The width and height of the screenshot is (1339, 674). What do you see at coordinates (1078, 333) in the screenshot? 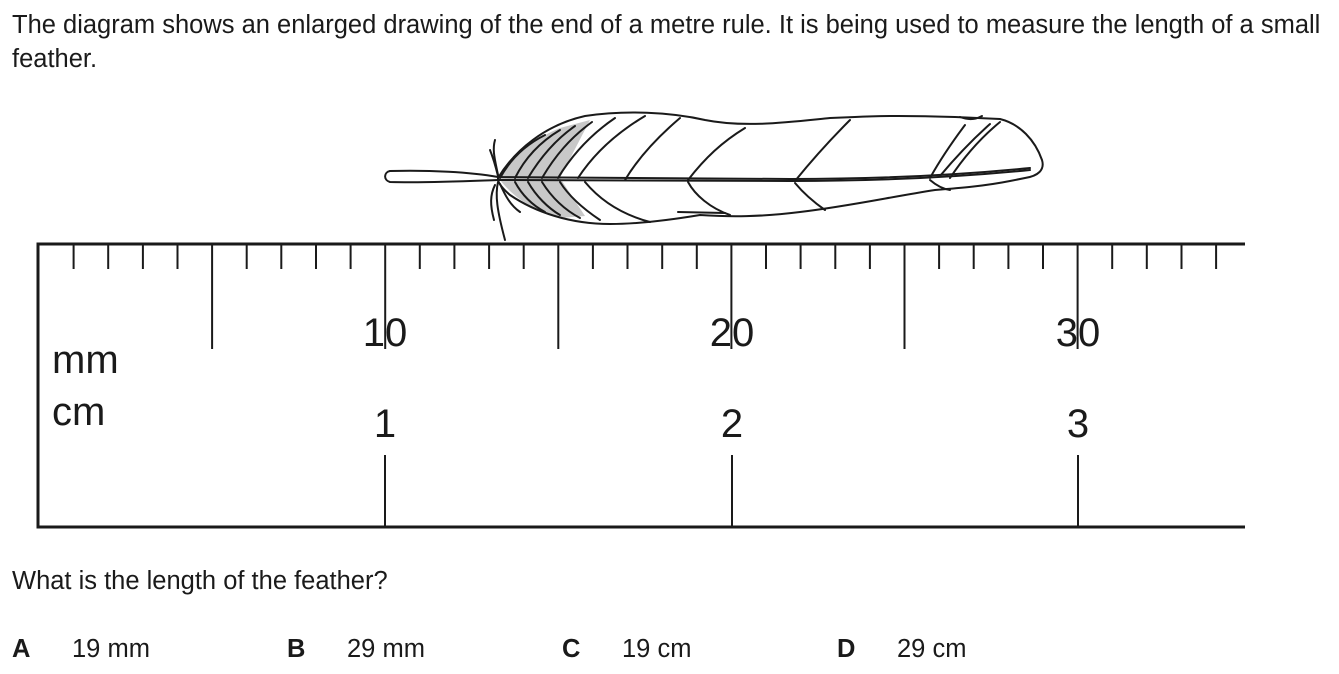
I see `mm-number-30: 30` at bounding box center [1078, 333].